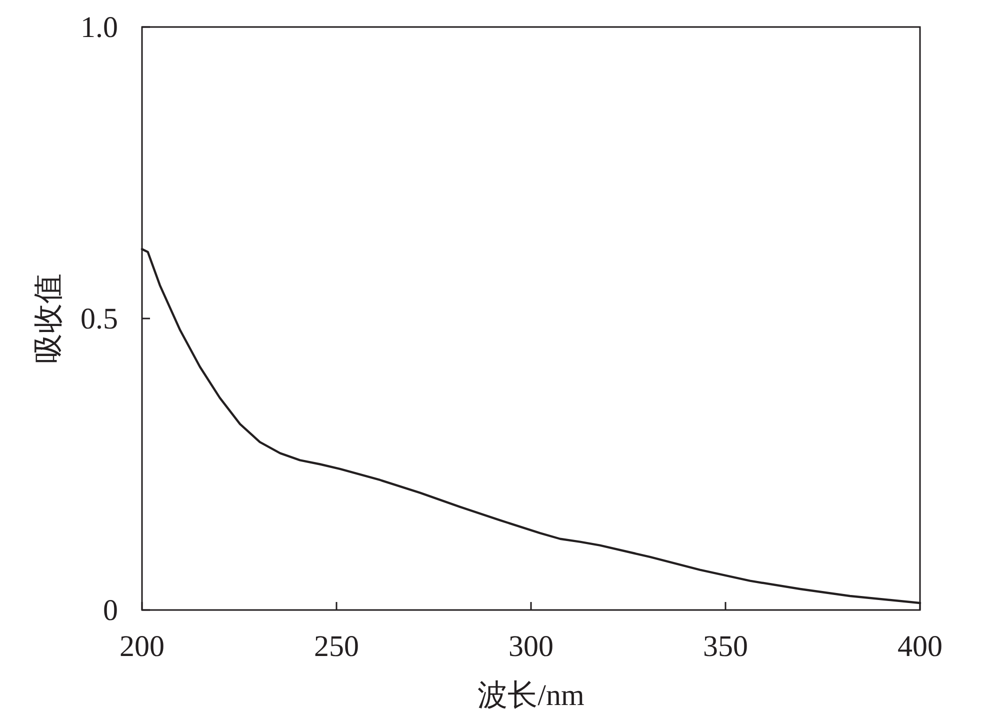 The image size is (986, 718). I want to click on x-tick-label: 200, so click(142, 646).